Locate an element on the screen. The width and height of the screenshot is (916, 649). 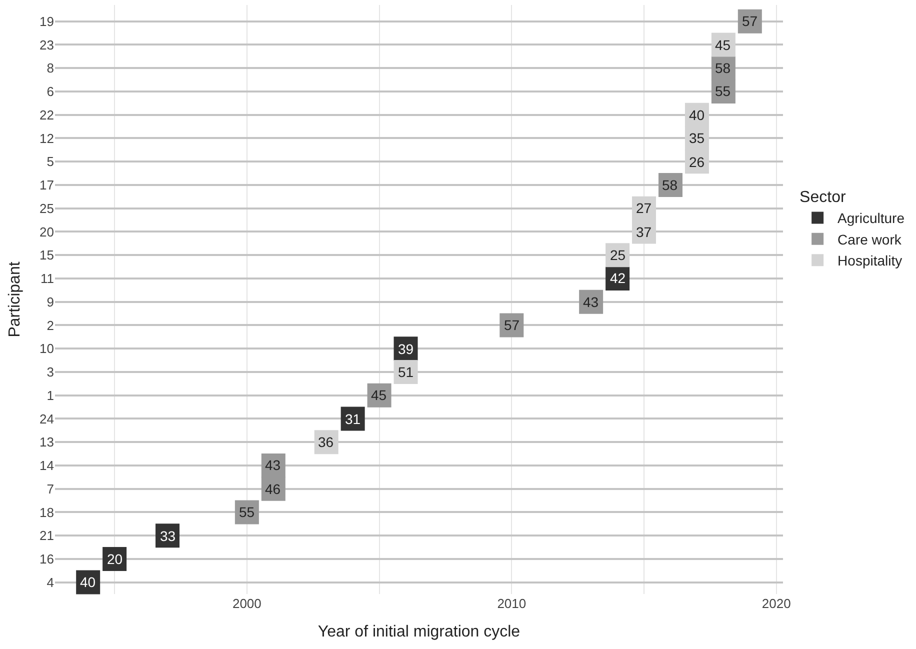
annotation: 35 is located at coordinates (697, 138).